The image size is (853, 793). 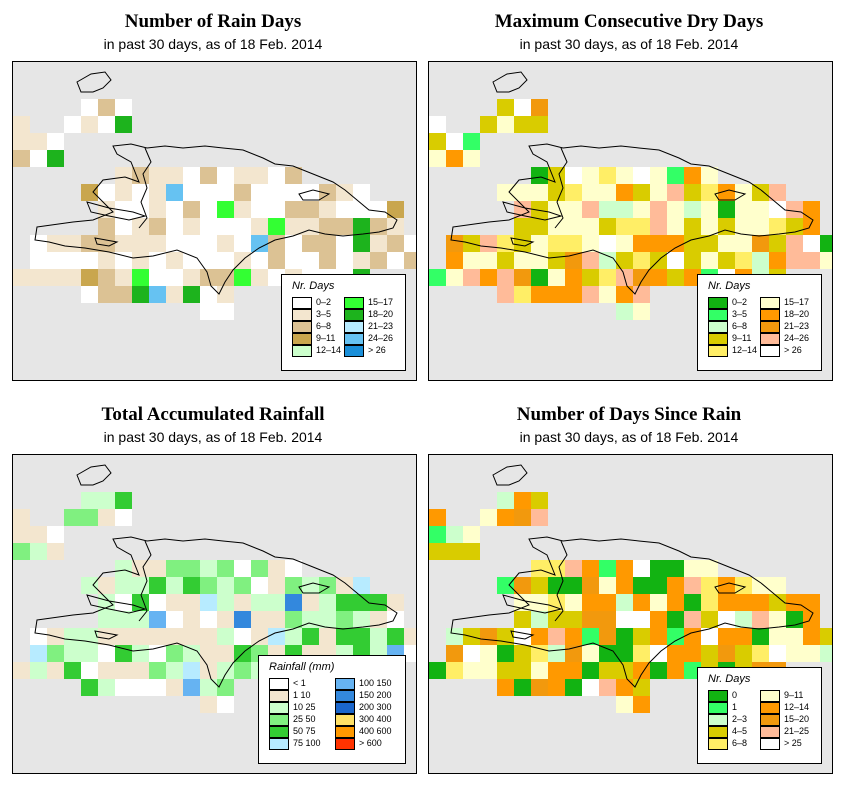 I want to click on legend-label: 400 600, so click(x=375, y=731).